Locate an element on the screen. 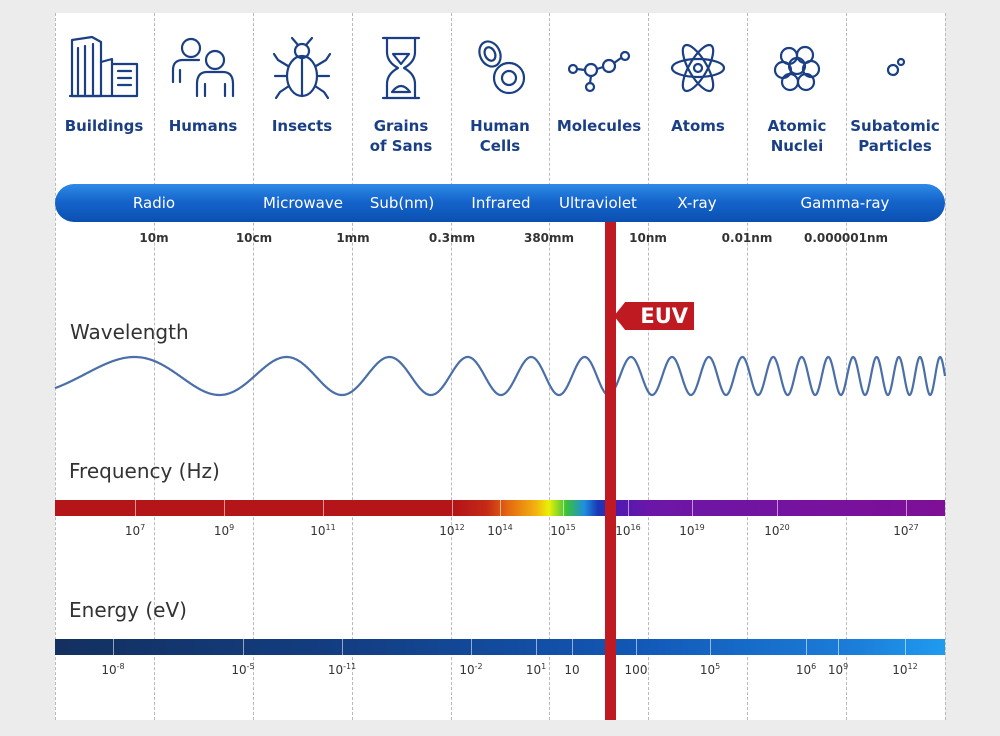 This screenshot has height=736, width=1000. category-buildings-label: Buildings is located at coordinates (104, 126).